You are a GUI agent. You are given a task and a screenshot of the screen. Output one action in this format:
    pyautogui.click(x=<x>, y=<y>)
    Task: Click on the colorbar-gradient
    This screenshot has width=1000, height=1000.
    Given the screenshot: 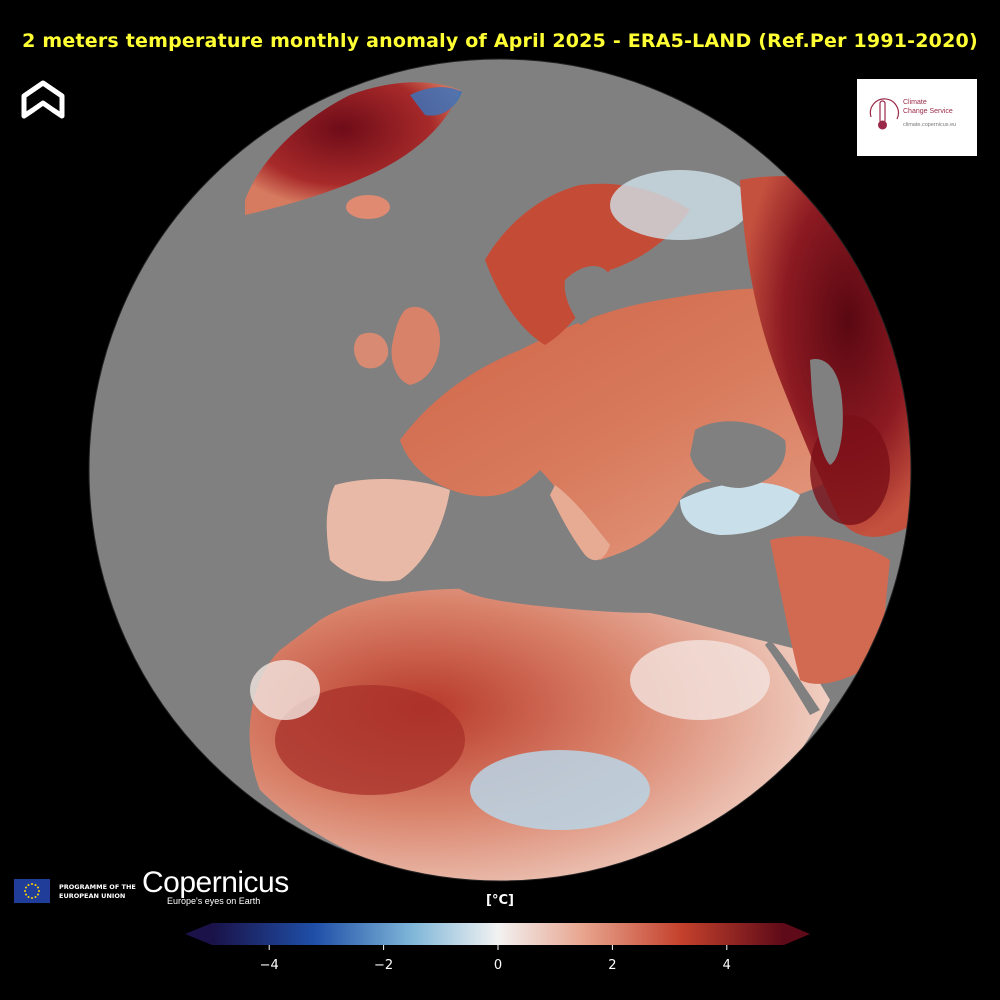 What is the action you would take?
    pyautogui.click(x=498, y=934)
    